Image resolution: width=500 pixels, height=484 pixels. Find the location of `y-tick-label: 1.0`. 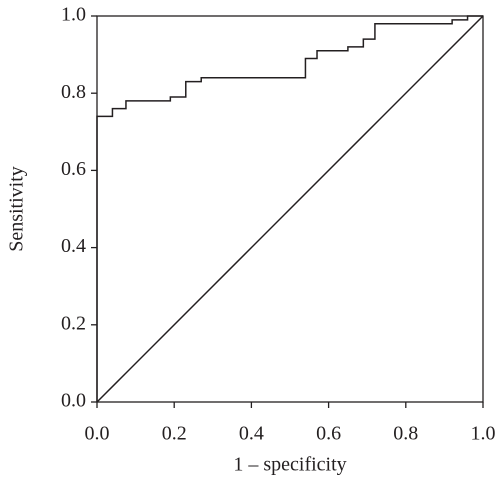

y-tick-label: 1.0 is located at coordinates (73, 15).